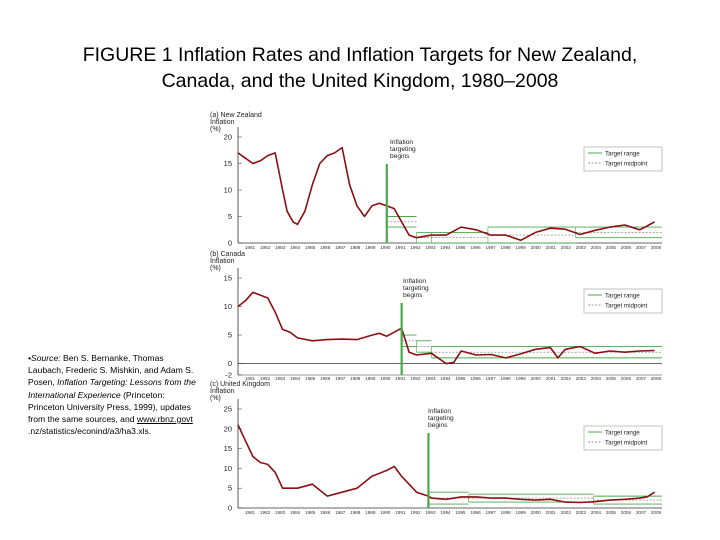 Image resolution: width=720 pixels, height=540 pixels. Describe the element at coordinates (228, 375) in the screenshot. I see `y-tick-label: -2` at that location.